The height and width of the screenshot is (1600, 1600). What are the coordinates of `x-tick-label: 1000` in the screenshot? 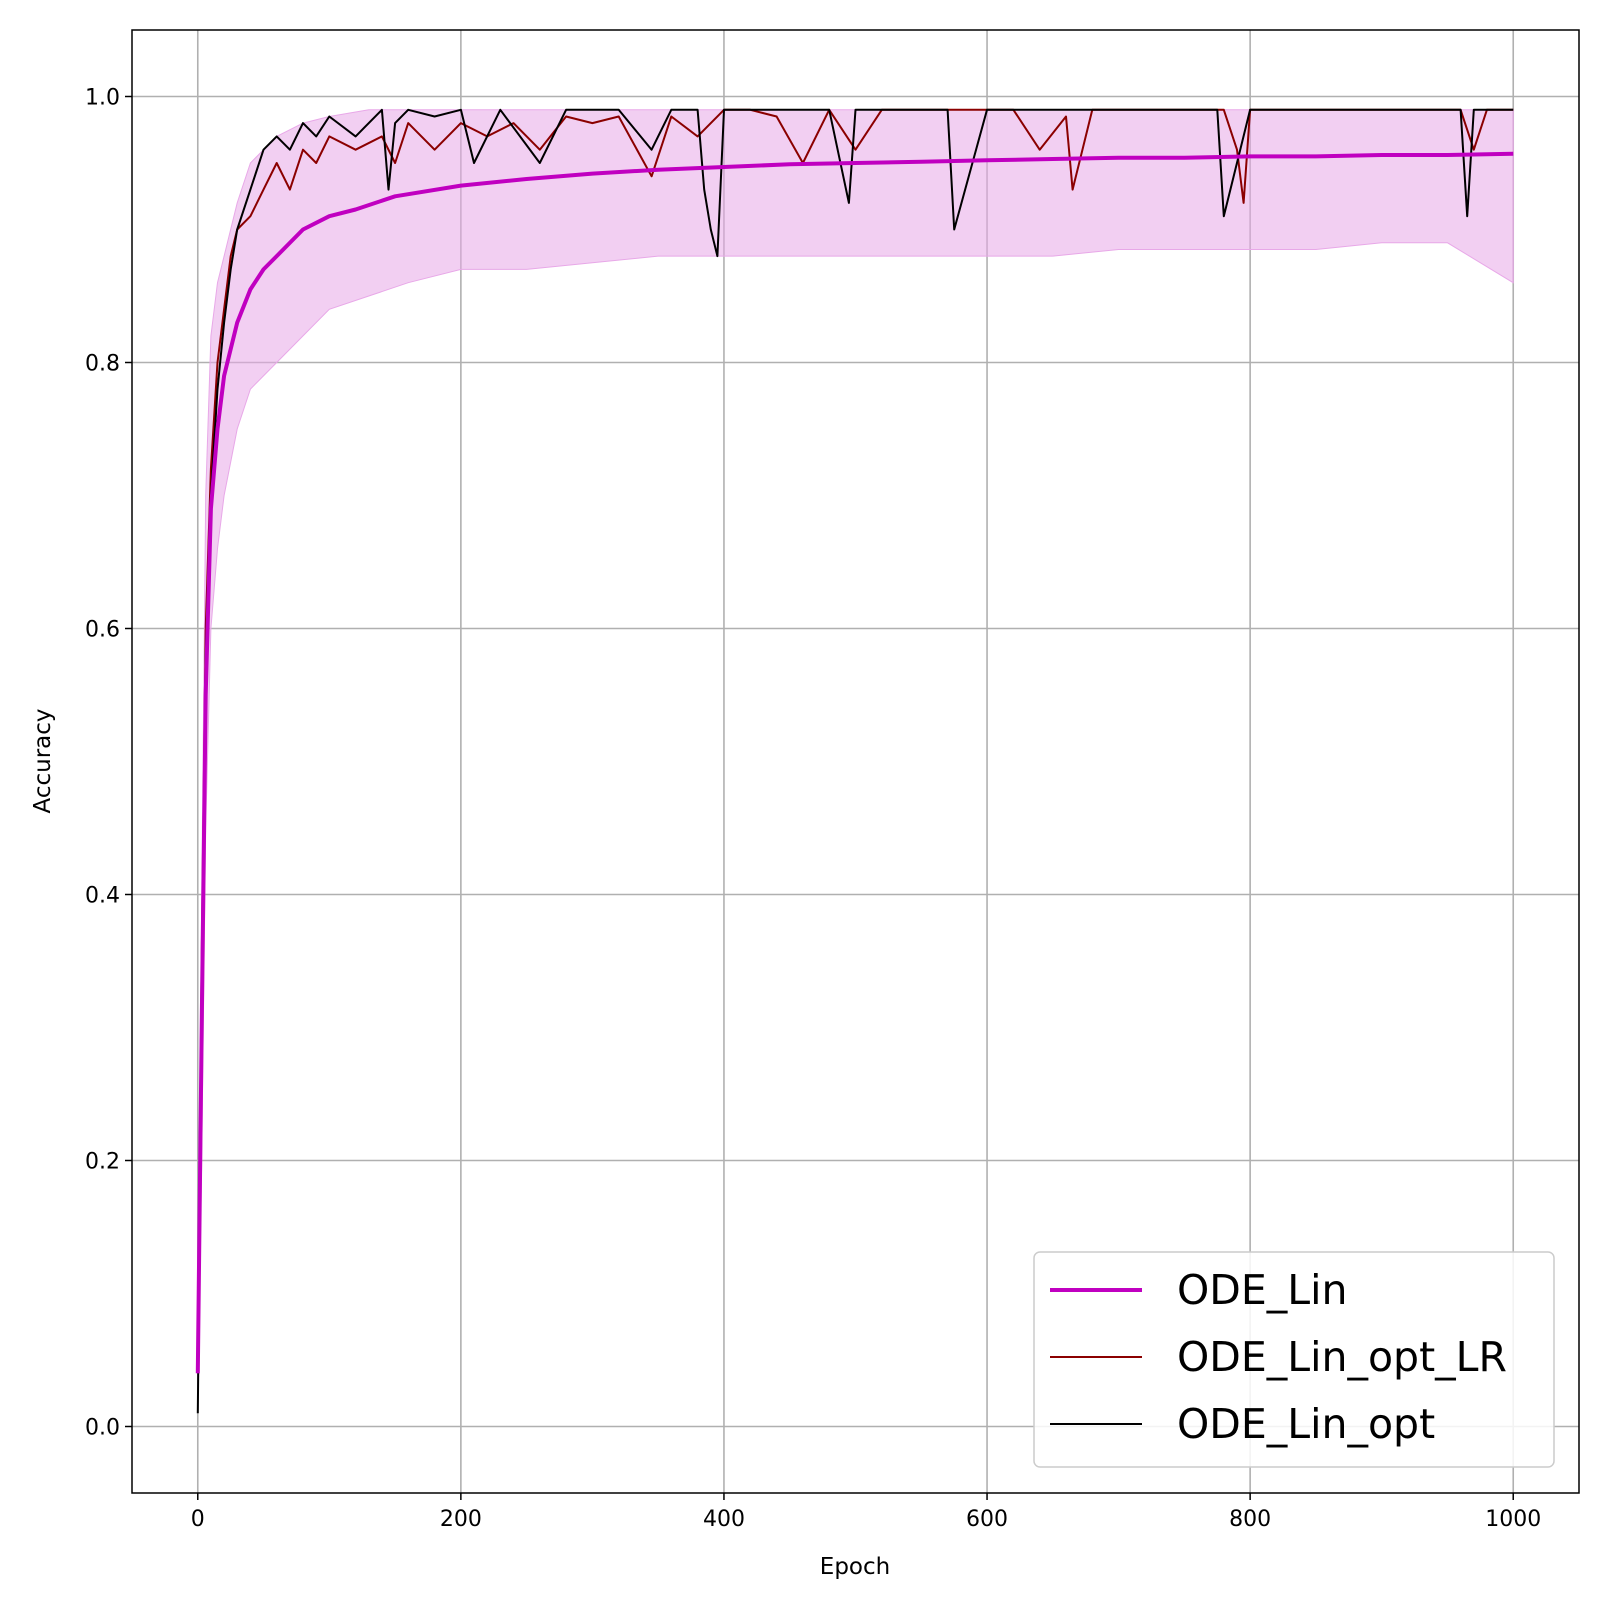 It's located at (1513, 1519).